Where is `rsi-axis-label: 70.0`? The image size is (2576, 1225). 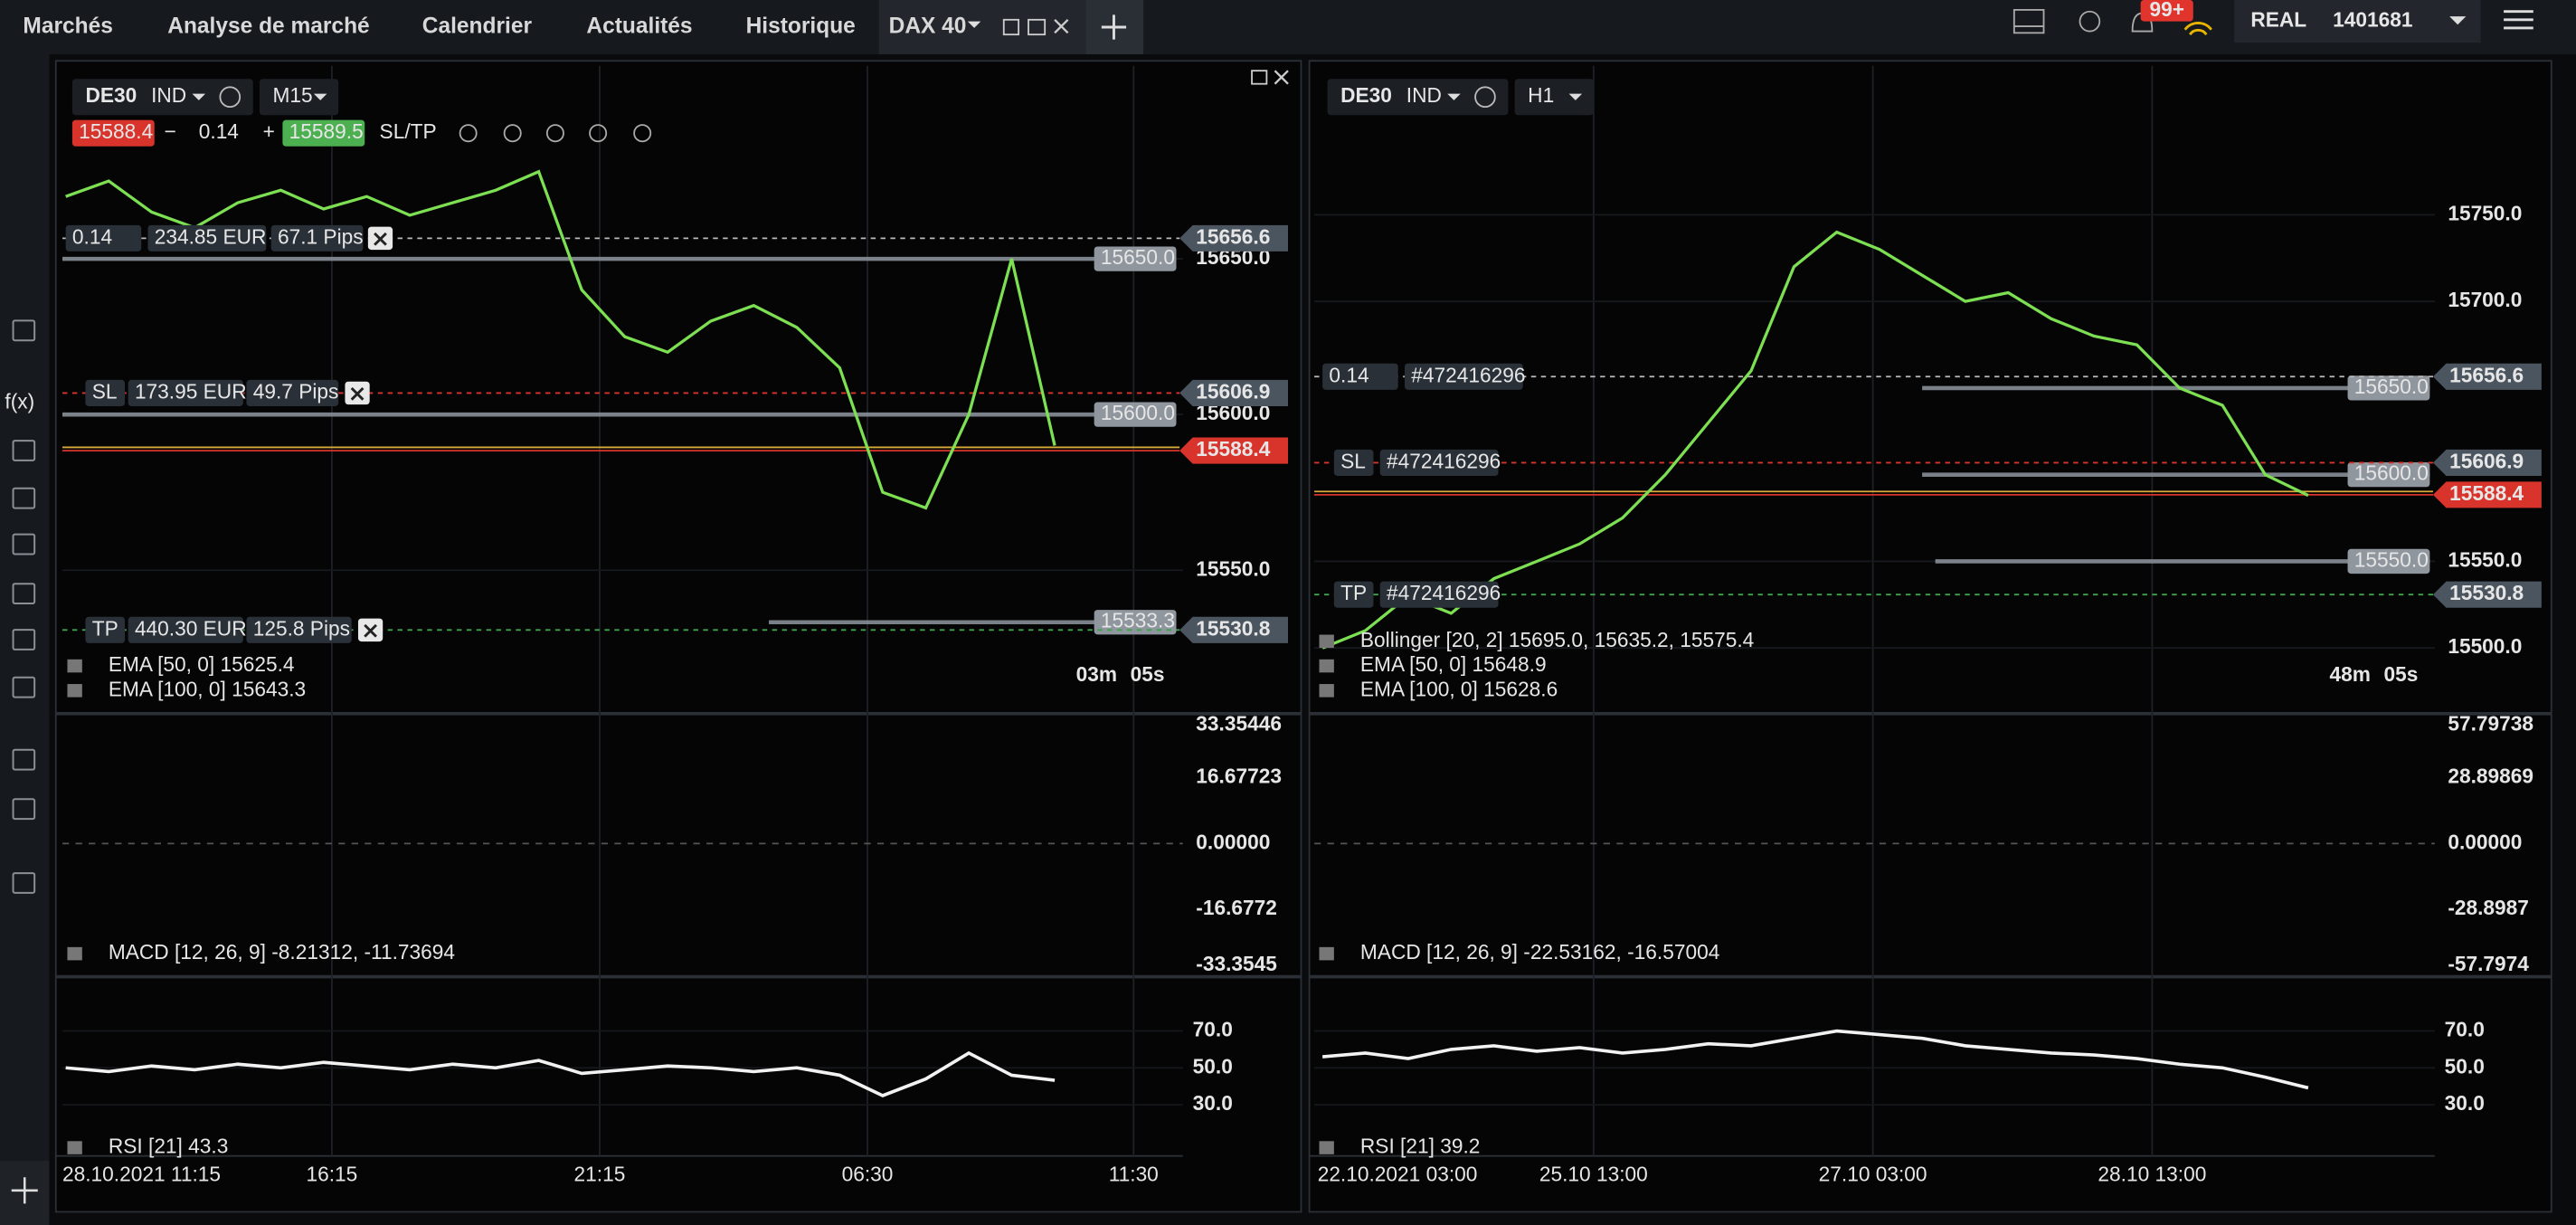
rsi-axis-label: 70.0 is located at coordinates (2465, 1028).